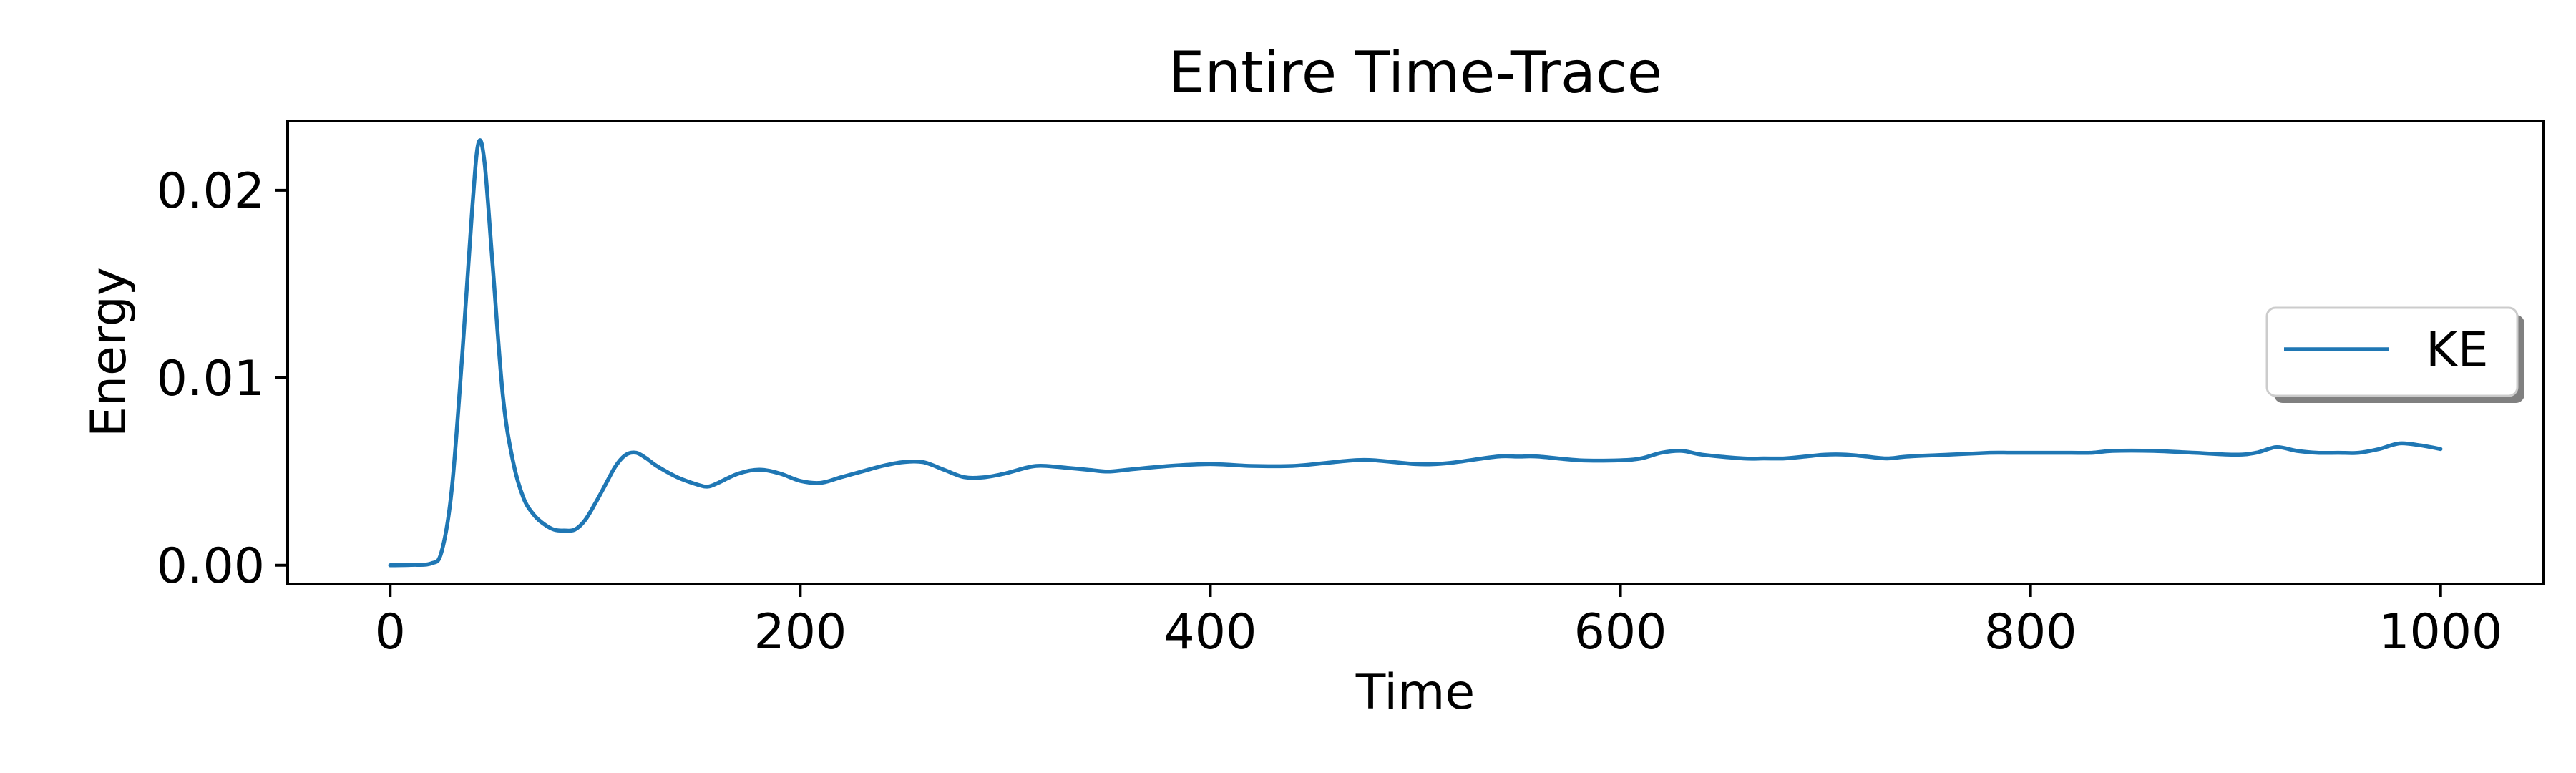 Image resolution: width=2576 pixels, height=773 pixels. What do you see at coordinates (211, 566) in the screenshot?
I see `y-tick-label: 0.00` at bounding box center [211, 566].